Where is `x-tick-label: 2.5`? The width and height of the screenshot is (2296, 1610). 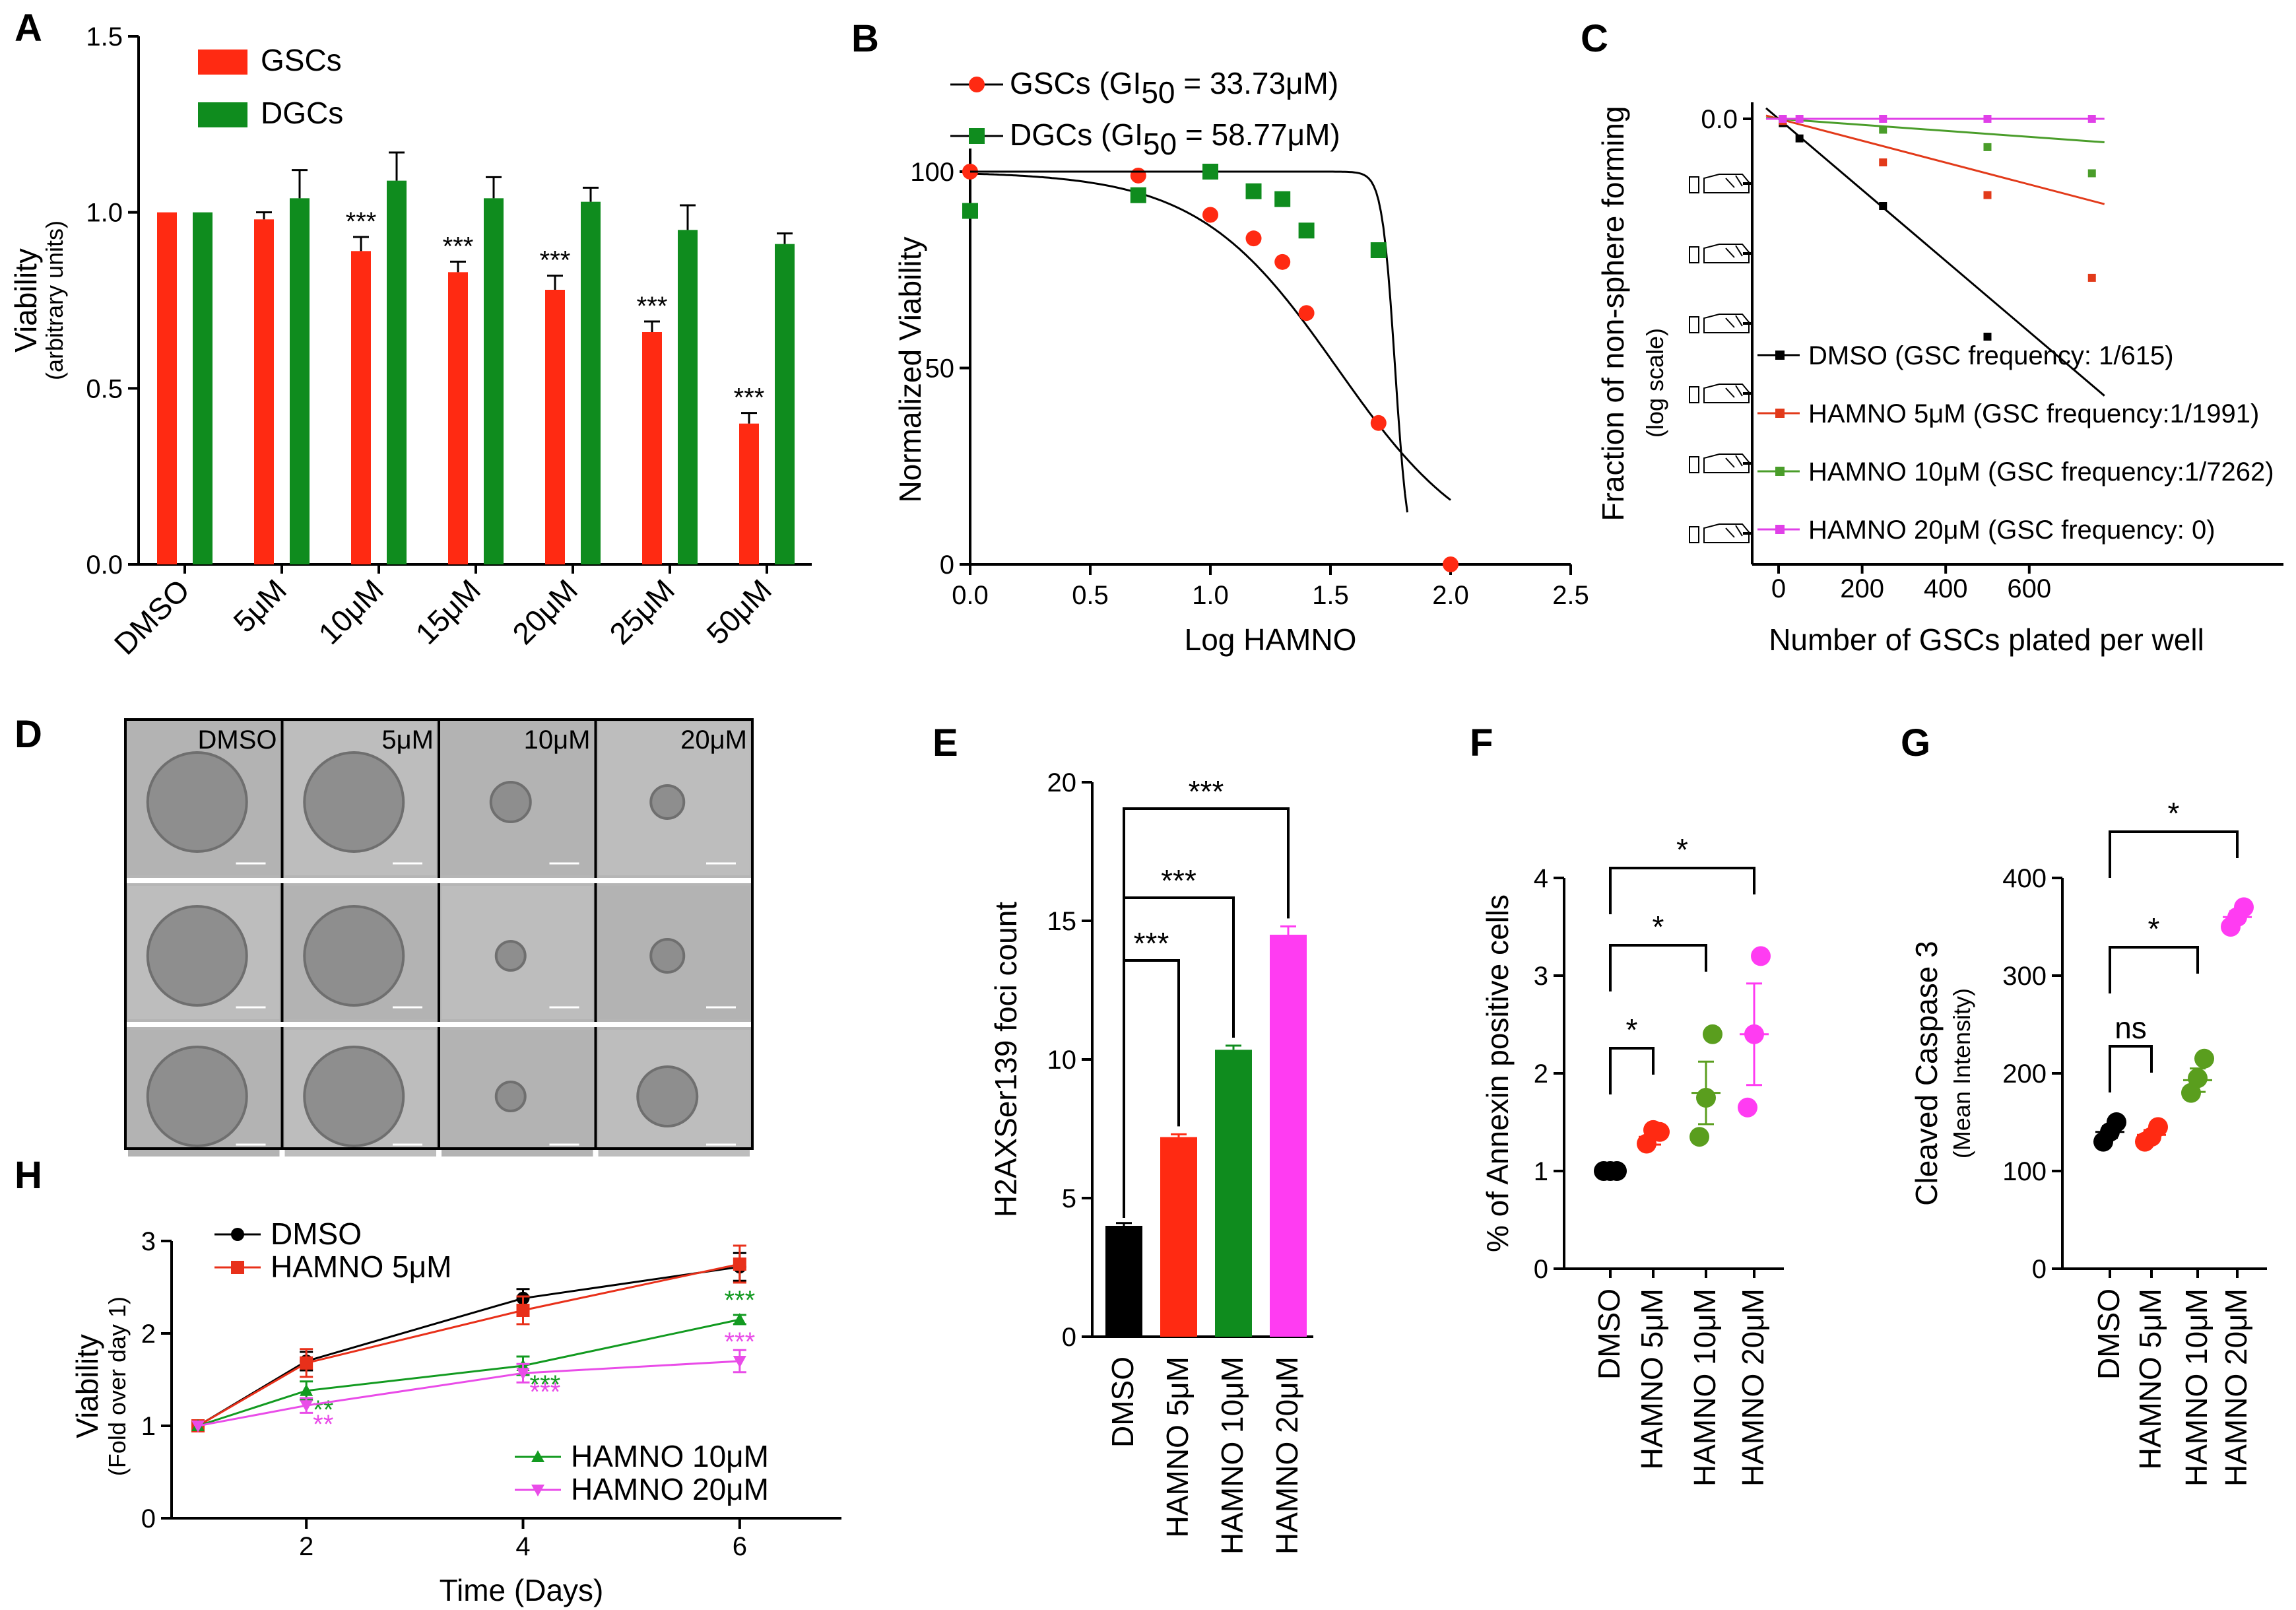 x-tick-label: 2.5 is located at coordinates (1570, 595).